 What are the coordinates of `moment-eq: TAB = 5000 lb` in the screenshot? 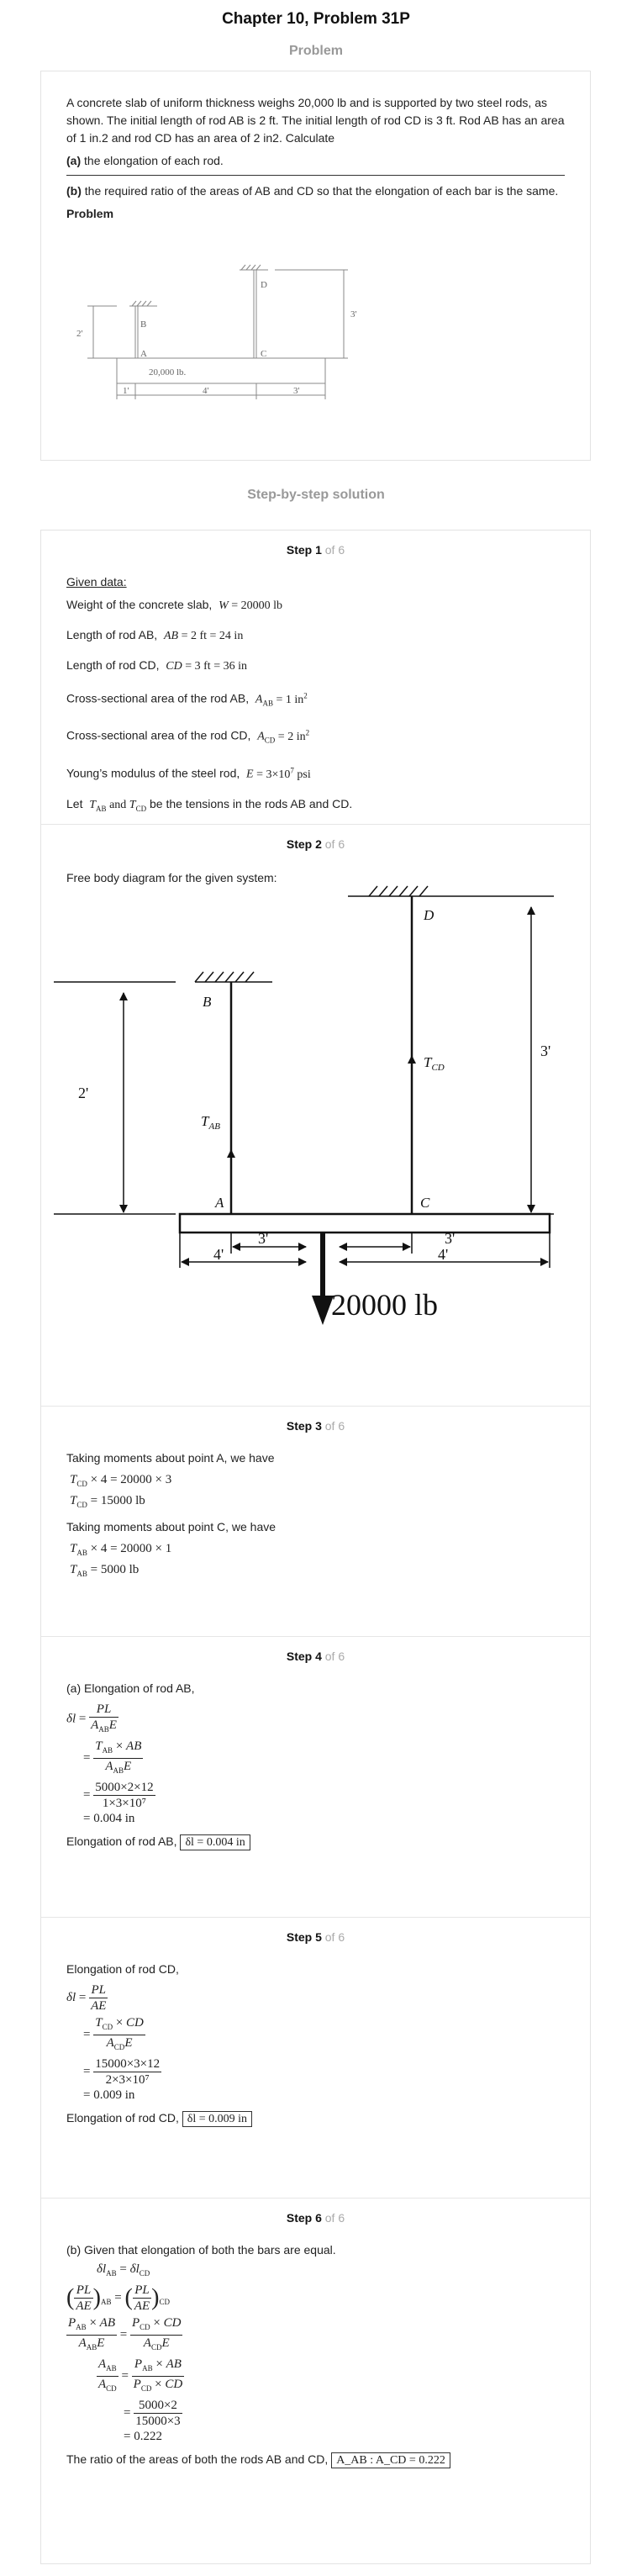 It's located at (105, 1570).